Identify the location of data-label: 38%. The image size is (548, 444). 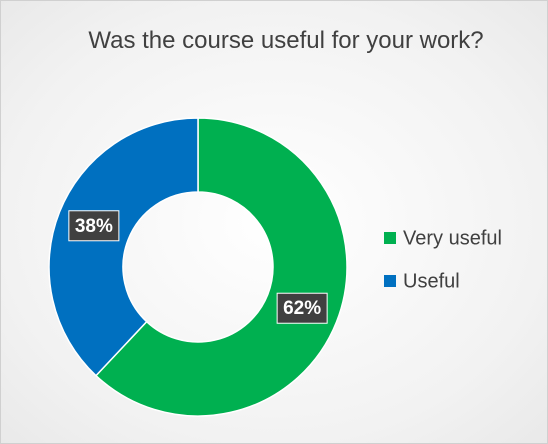
(94, 226).